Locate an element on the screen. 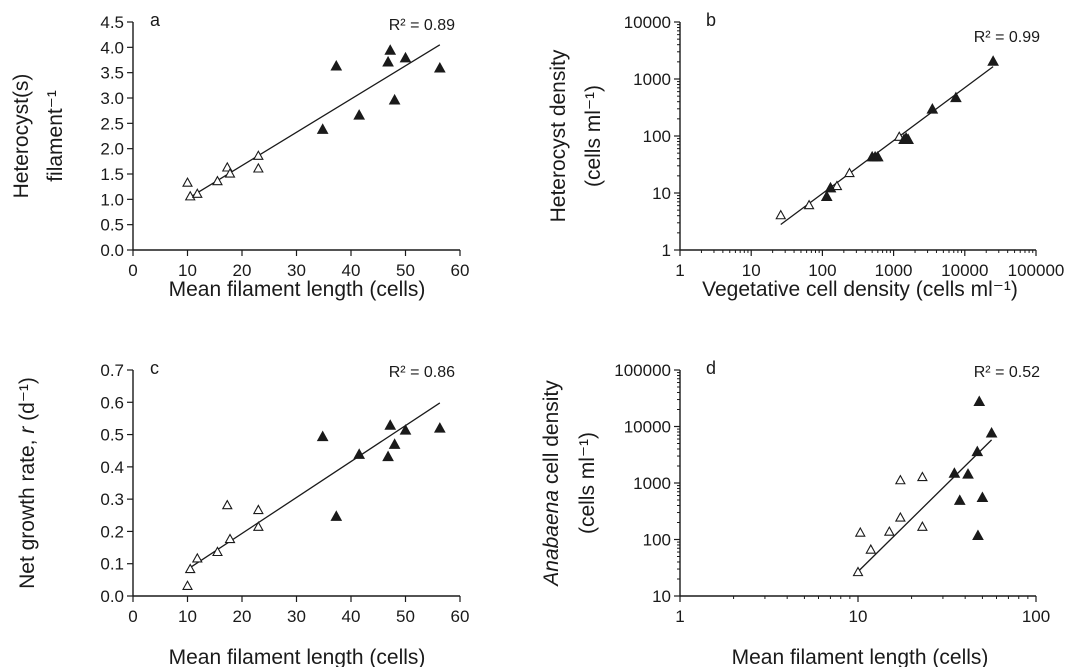  y-axis-label: Net growth rate, r (d⁻¹) is located at coordinates (27, 483).